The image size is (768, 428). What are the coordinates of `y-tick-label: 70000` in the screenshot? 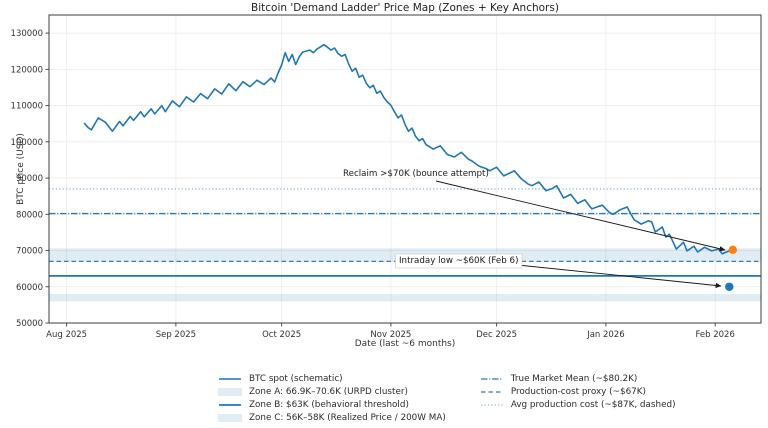 It's located at (29, 252).